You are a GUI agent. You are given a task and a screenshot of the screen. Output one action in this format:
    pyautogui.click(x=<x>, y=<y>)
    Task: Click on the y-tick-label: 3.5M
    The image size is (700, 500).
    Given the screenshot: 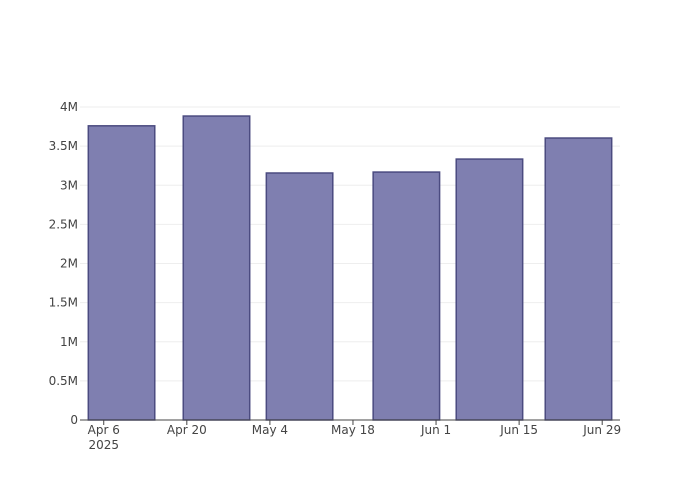 What is the action you would take?
    pyautogui.click(x=63, y=146)
    